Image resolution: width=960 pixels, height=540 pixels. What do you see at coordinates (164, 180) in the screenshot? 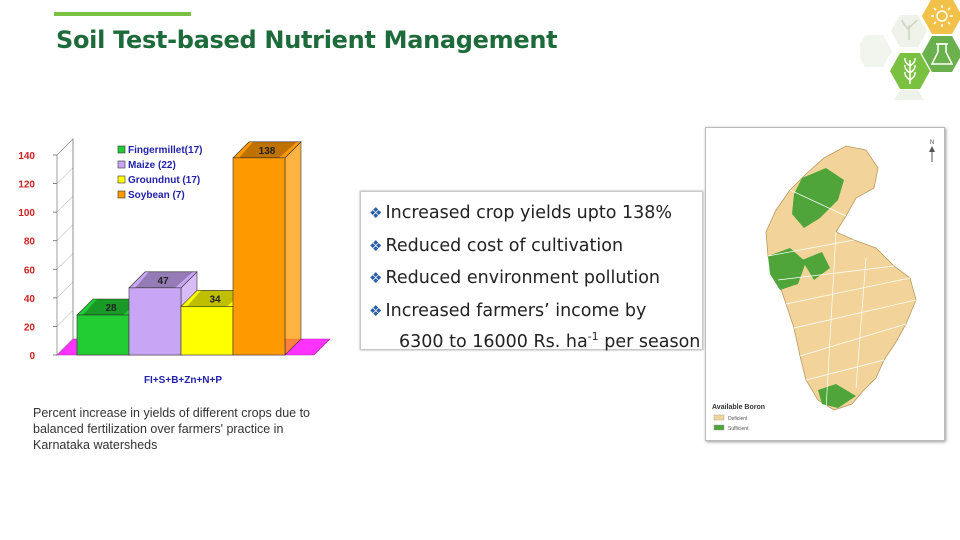
I see `legend-label: Groundnut (17)` at bounding box center [164, 180].